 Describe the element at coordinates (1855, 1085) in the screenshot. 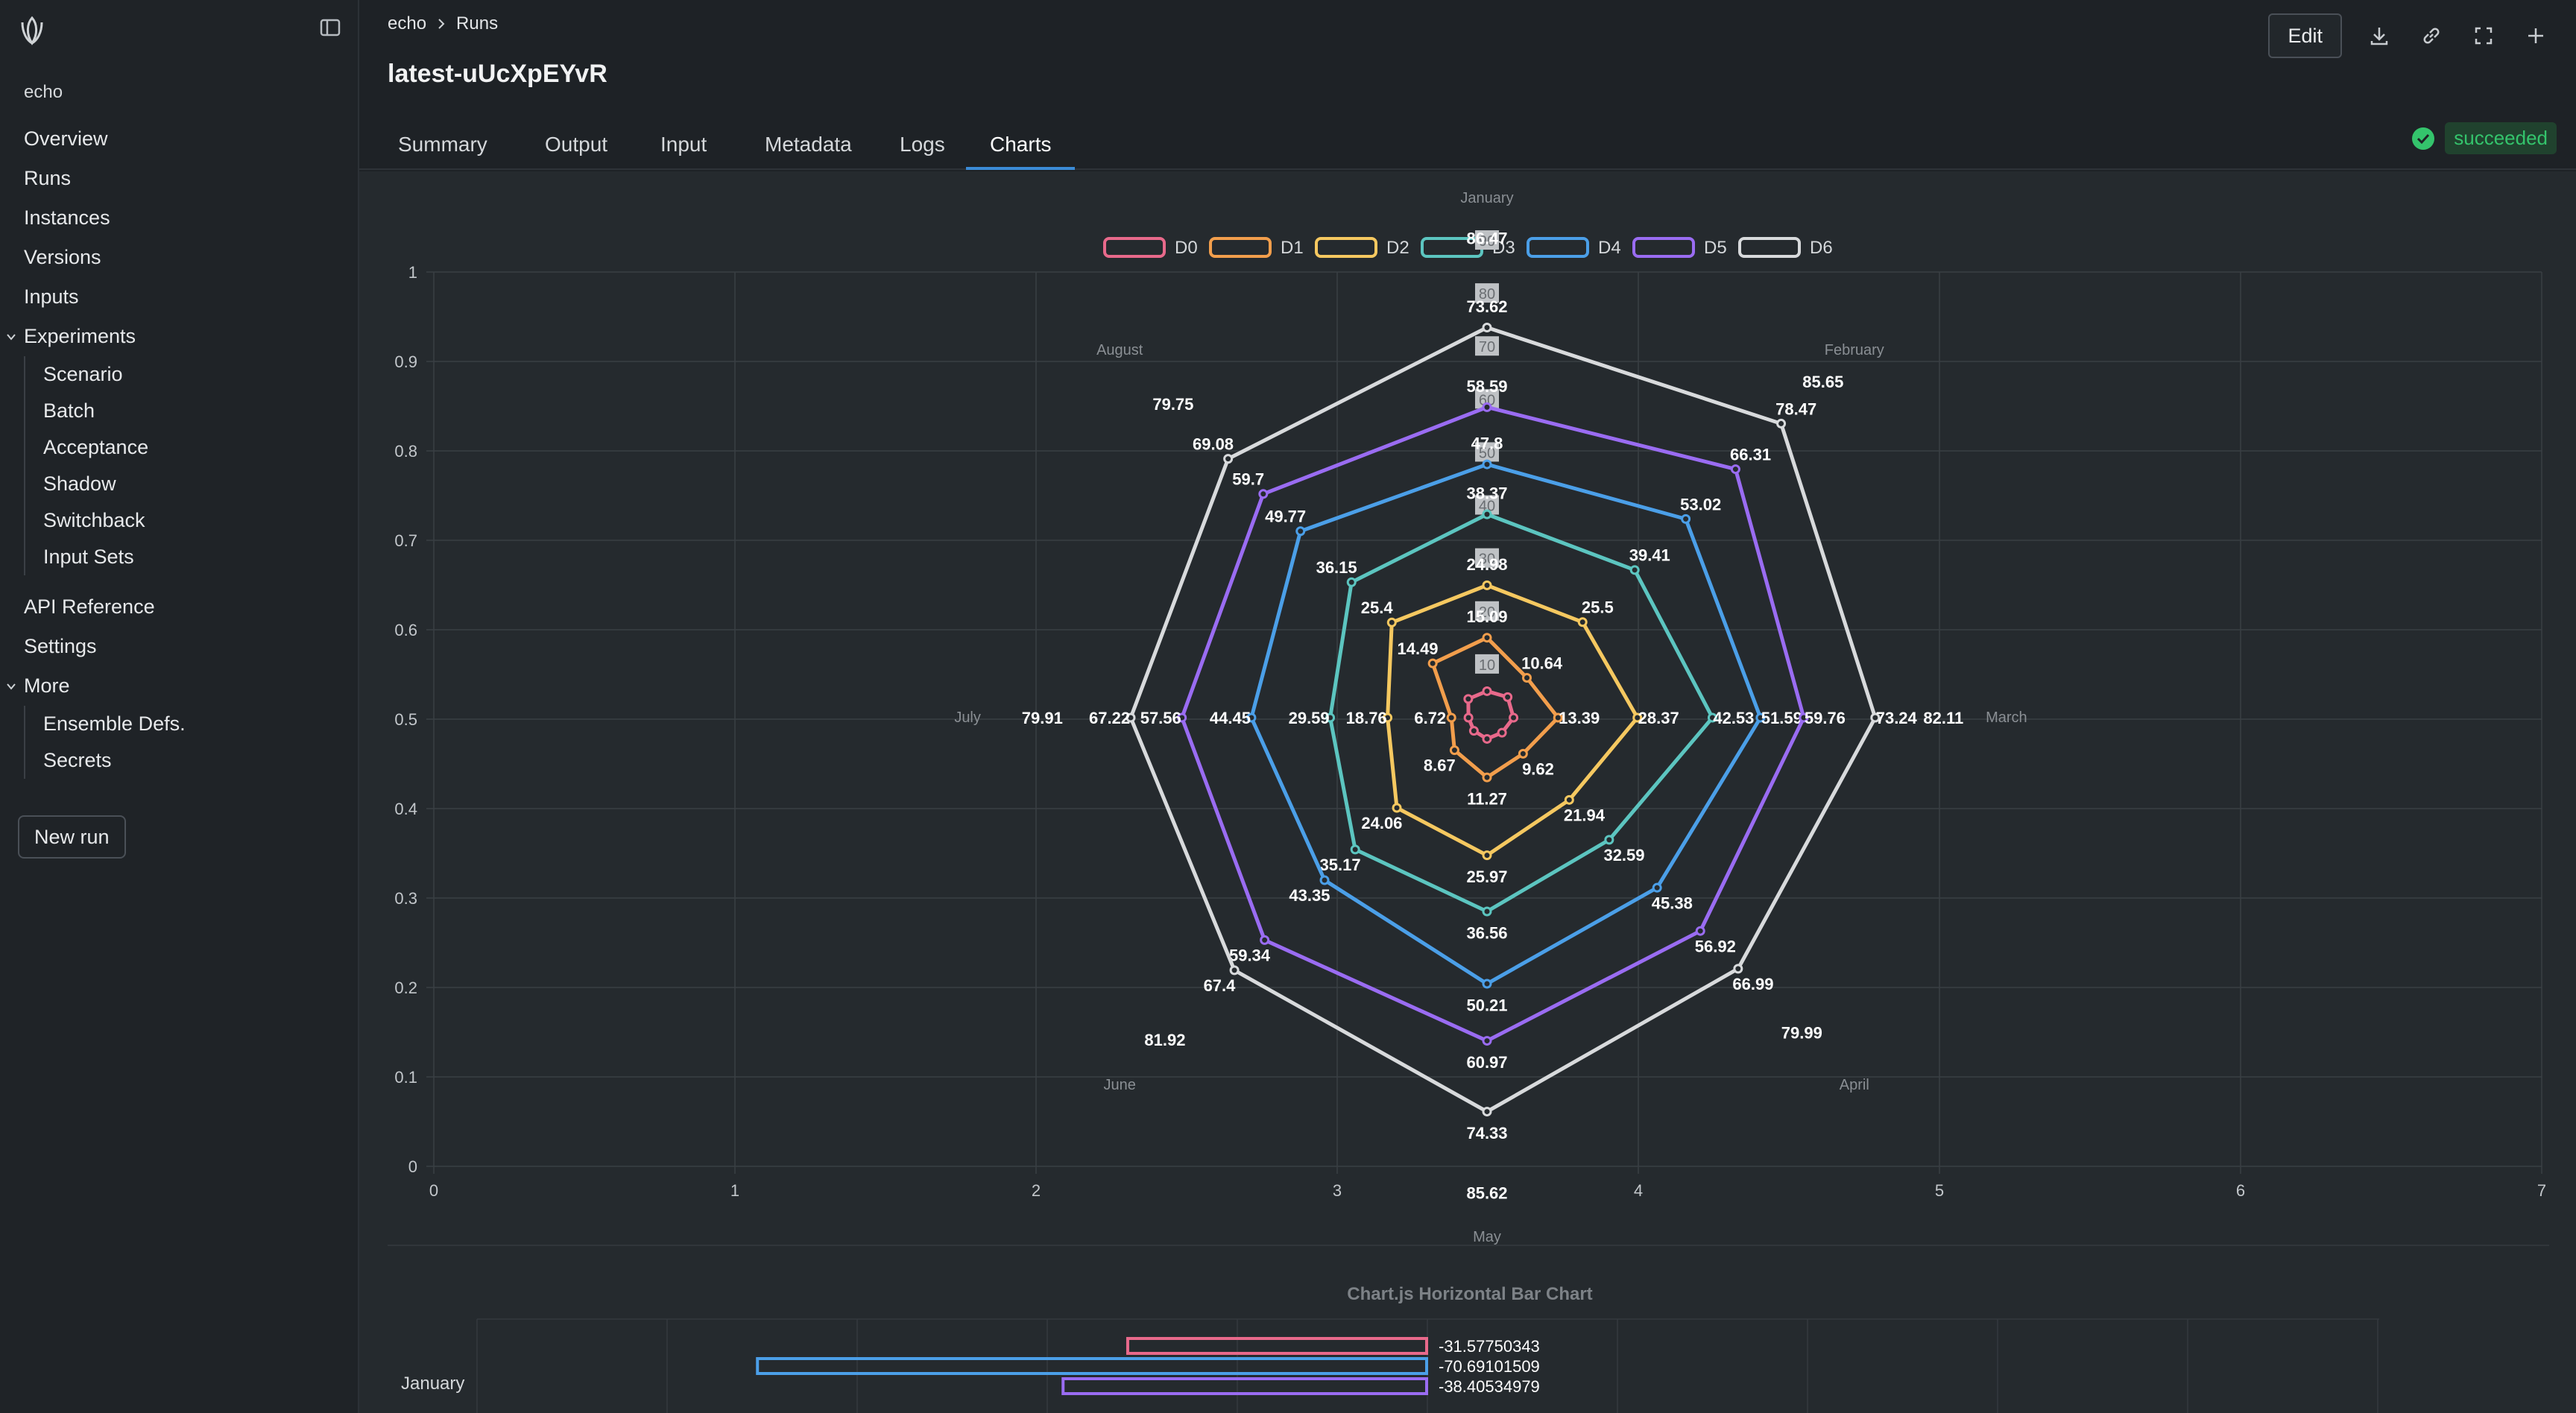

I see `radar-point-label: April` at that location.